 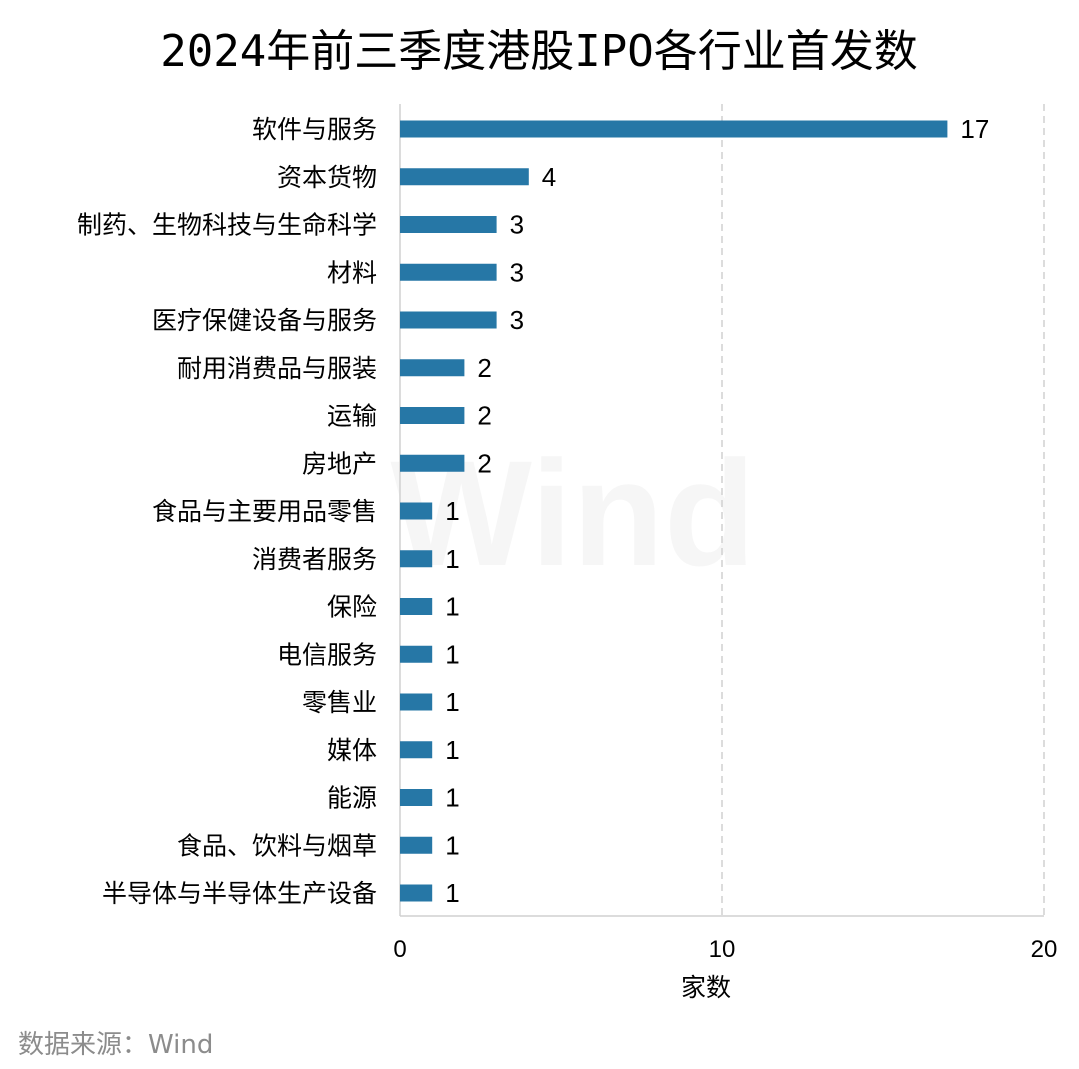 I want to click on category-label: 医疗保健设备与服务, so click(x=264, y=320).